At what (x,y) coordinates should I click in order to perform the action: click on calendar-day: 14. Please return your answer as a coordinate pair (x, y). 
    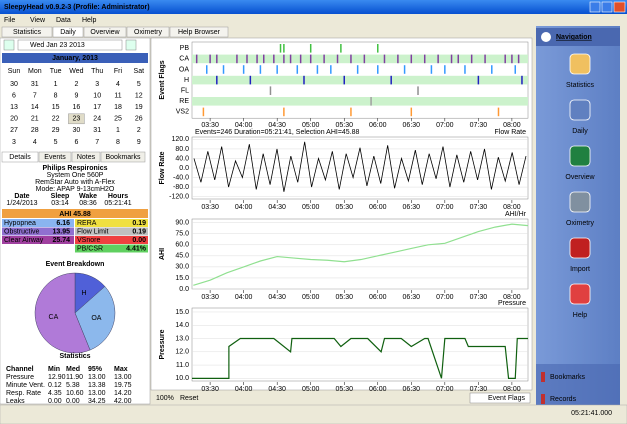
    Looking at the image, I should click on (35, 107).